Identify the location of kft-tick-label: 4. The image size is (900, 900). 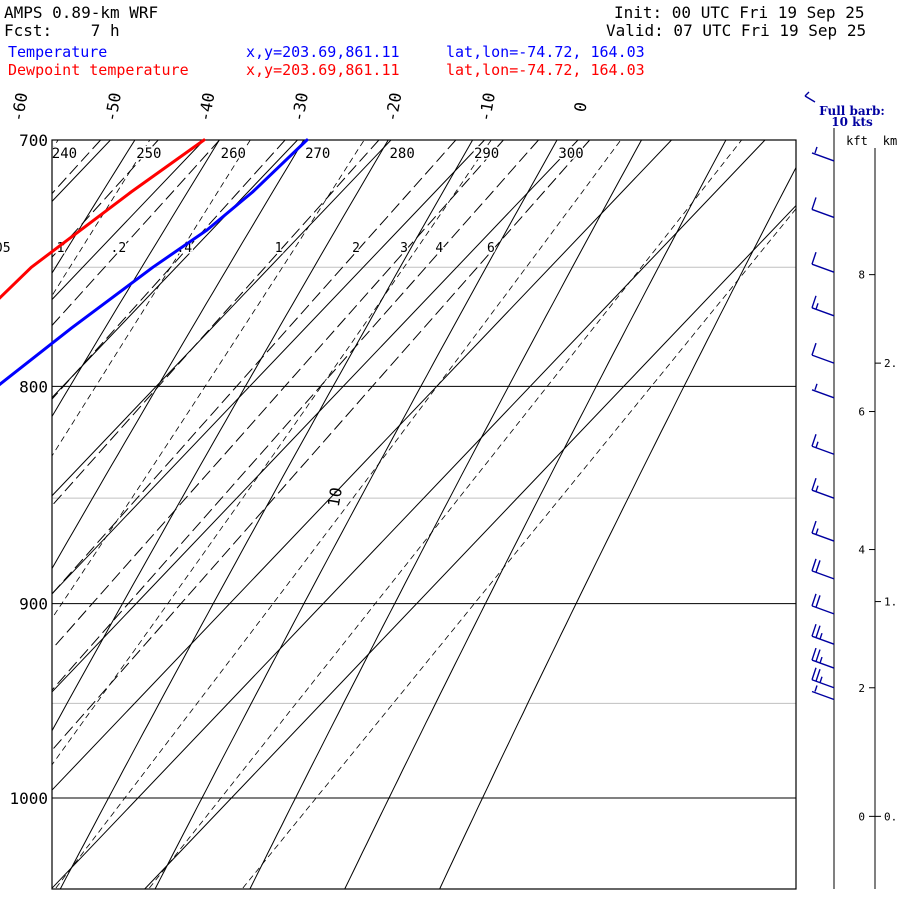
(861, 550).